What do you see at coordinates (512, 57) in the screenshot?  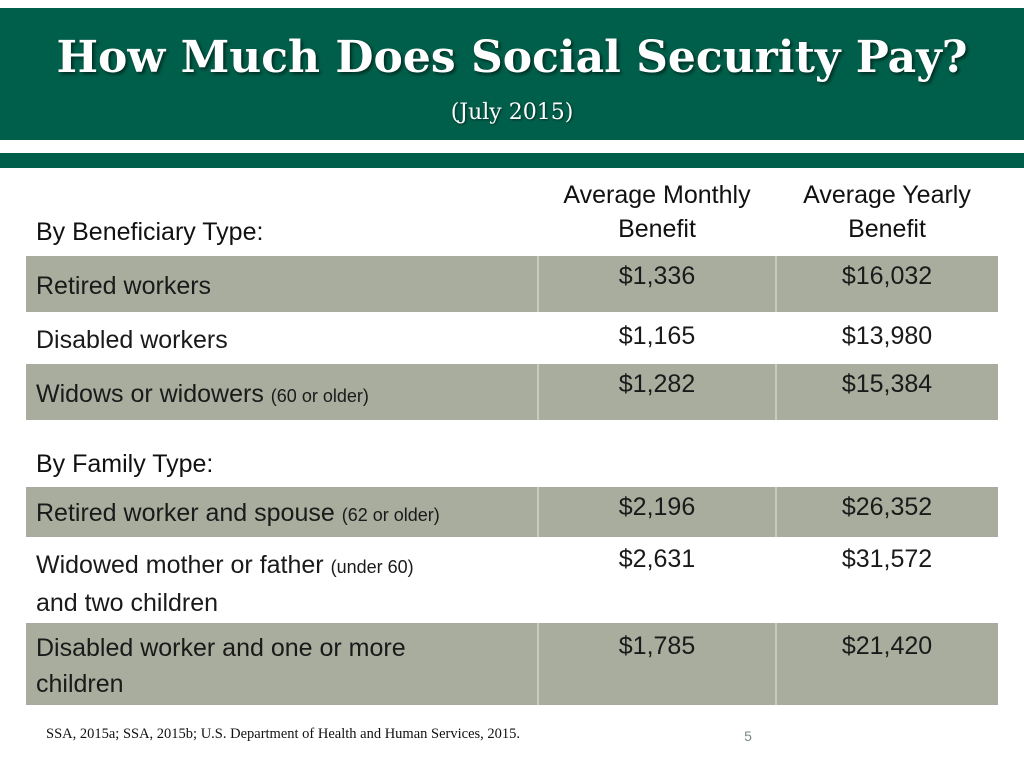 I see `slide-title: How Much Does Social Security Pay?` at bounding box center [512, 57].